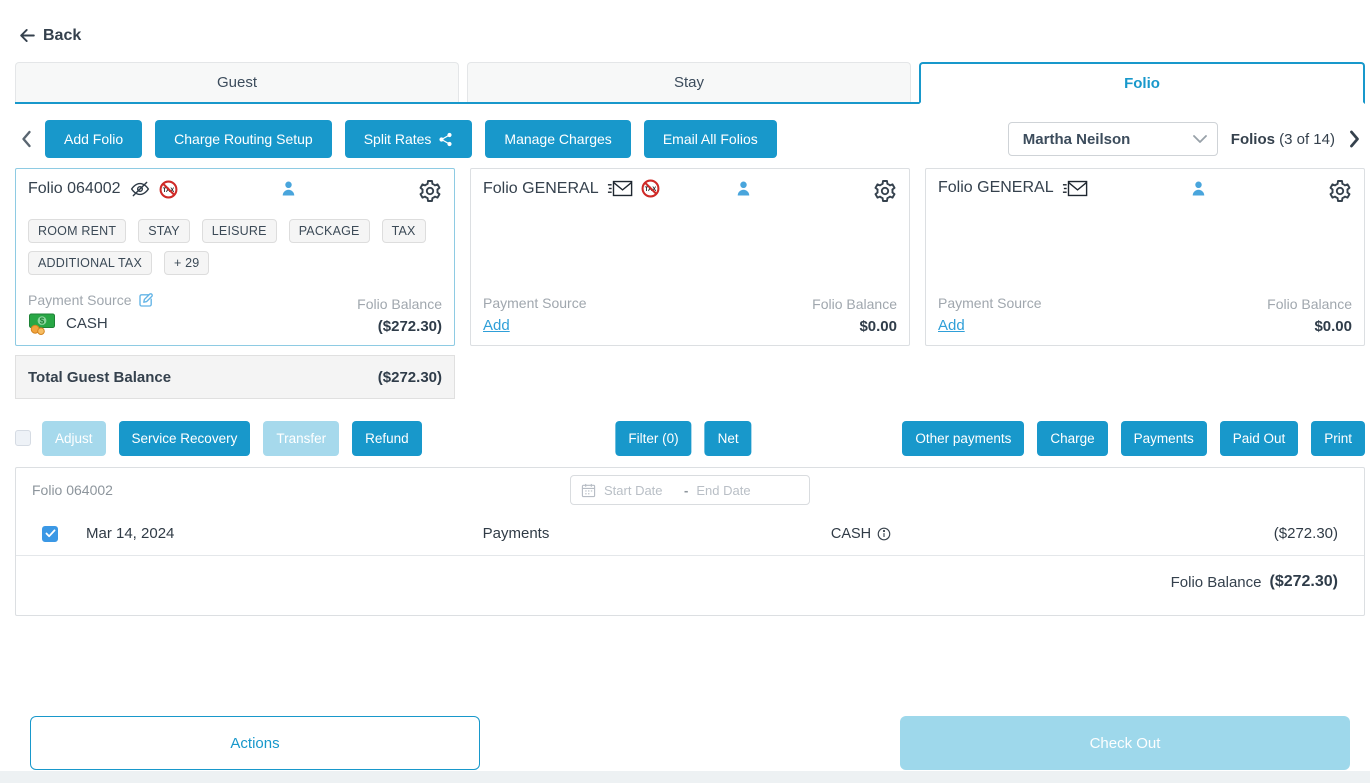 This screenshot has height=783, width=1370. Describe the element at coordinates (690, 534) in the screenshot. I see `transaction-row: Mar 14, 2024 Payments CASH ($272.30)` at that location.